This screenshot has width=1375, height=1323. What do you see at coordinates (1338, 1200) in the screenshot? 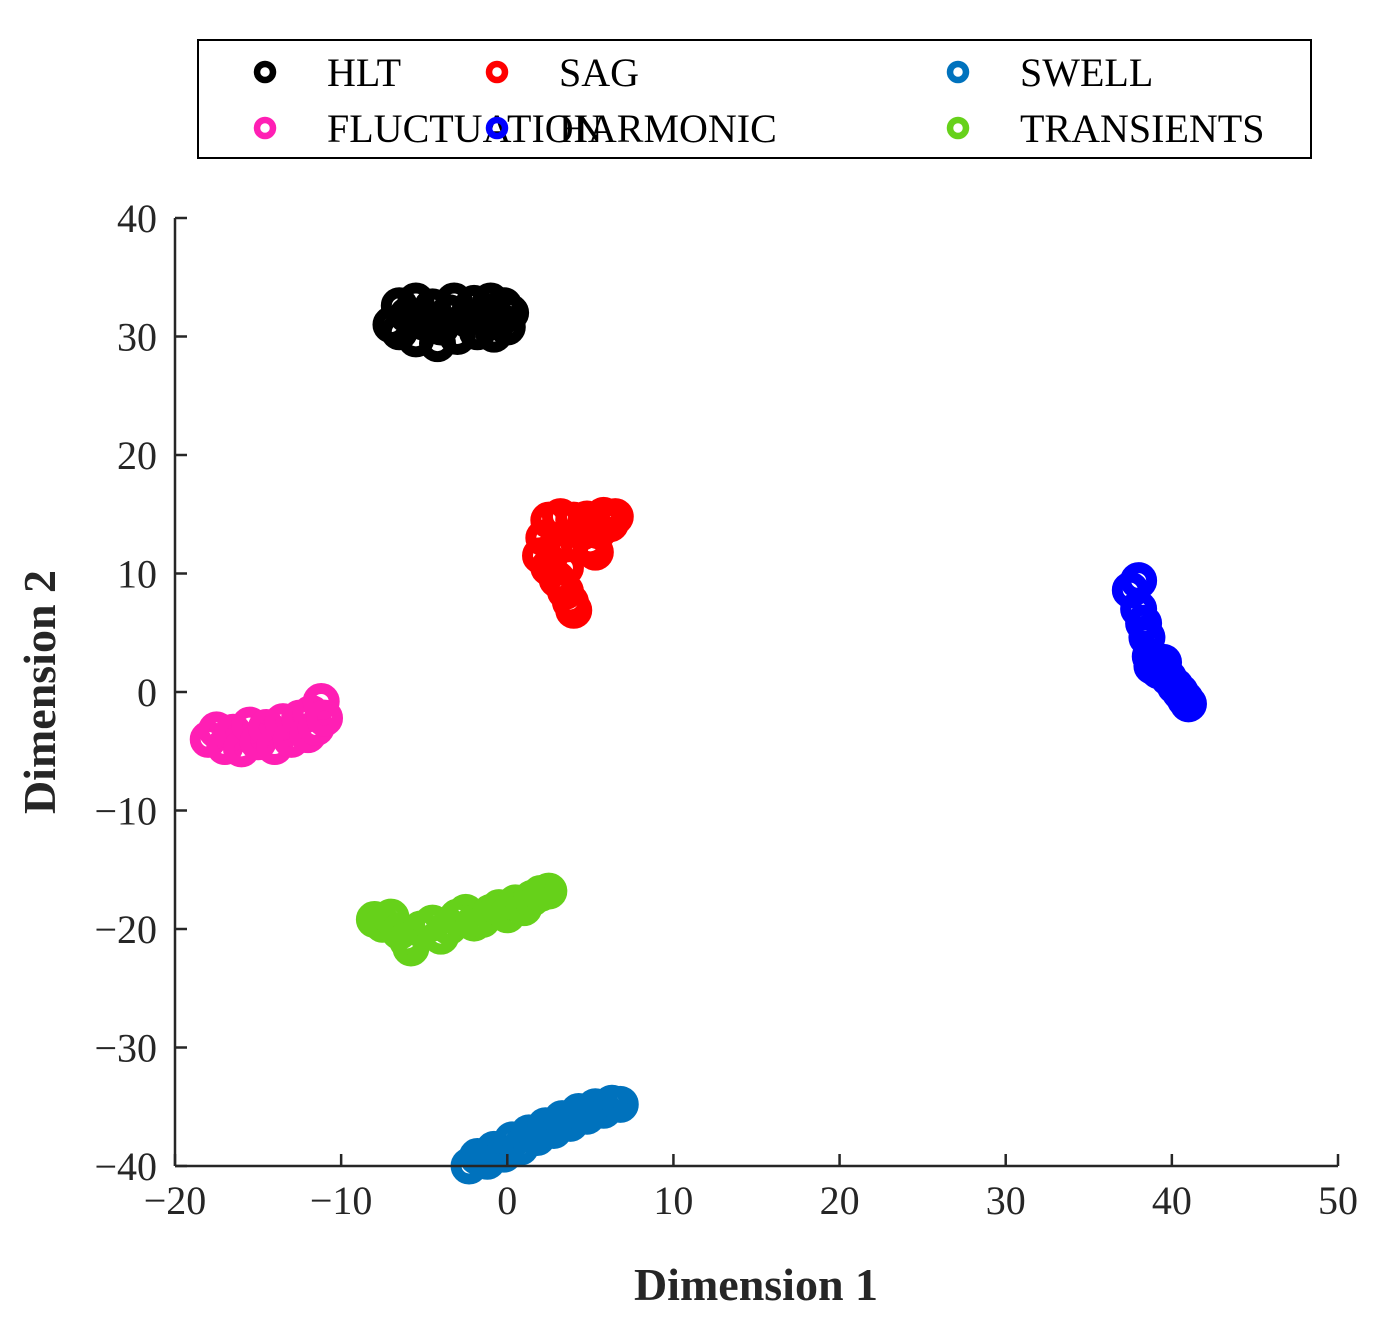
I see `x-tick-label: 50` at bounding box center [1338, 1200].